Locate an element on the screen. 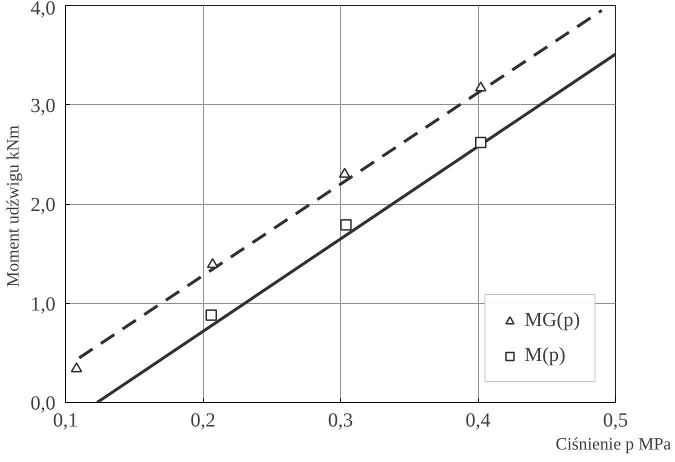 The height and width of the screenshot is (462, 675). x-tick-label: 0,4 is located at coordinates (478, 421).